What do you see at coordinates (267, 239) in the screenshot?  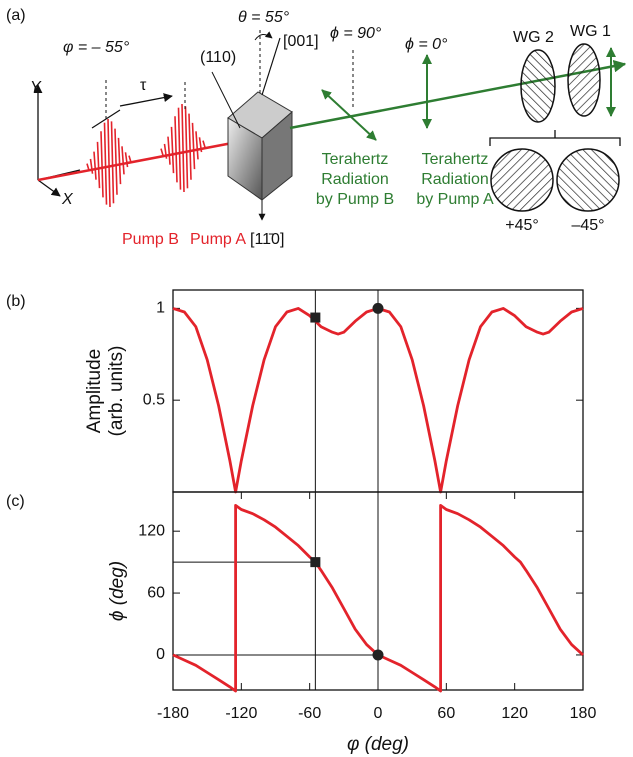 I see `dir-label: [11̄0]` at bounding box center [267, 239].